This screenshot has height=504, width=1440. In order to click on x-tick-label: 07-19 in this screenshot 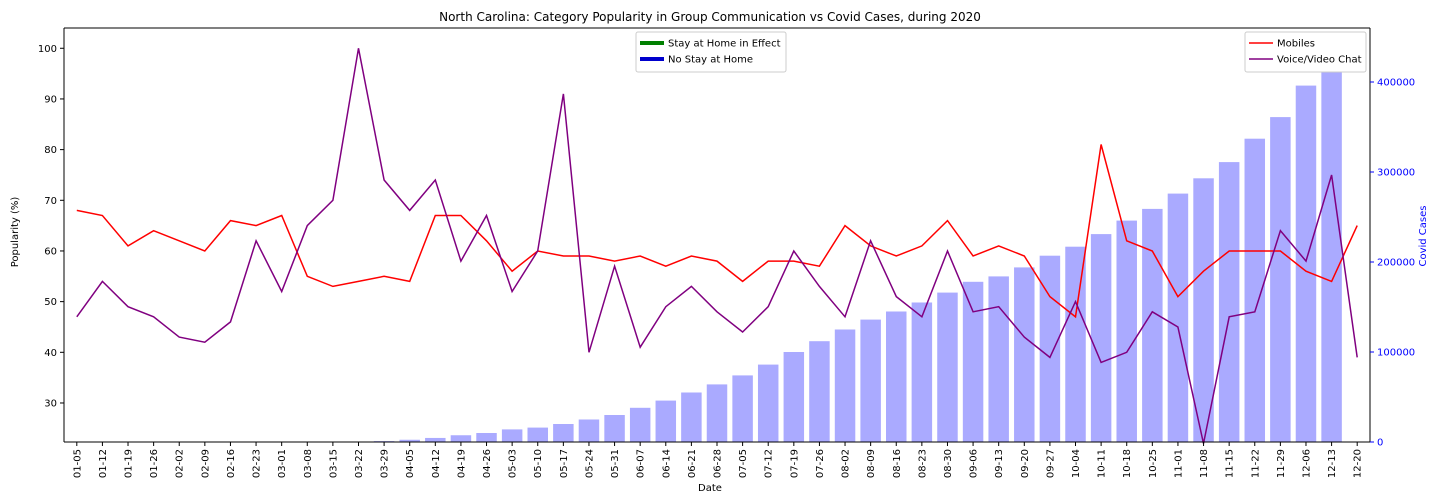, I will do `click(794, 463)`.